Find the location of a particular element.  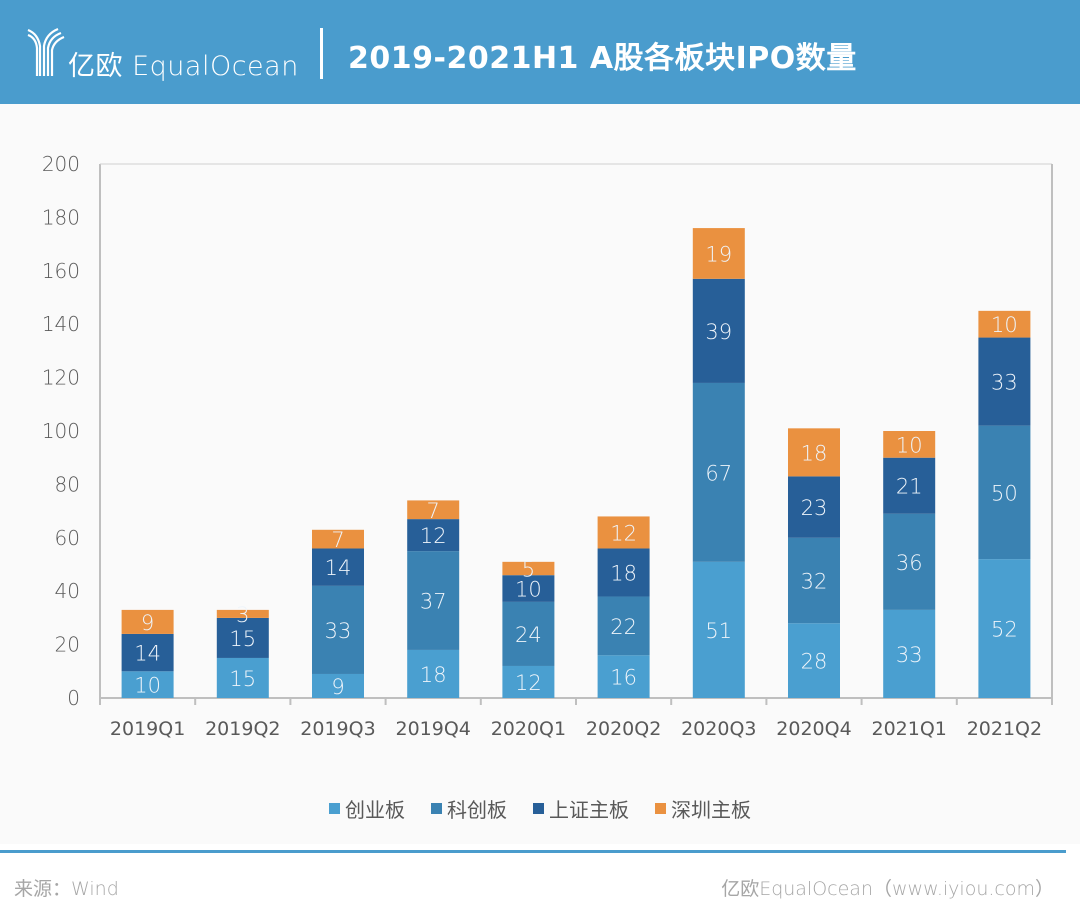

data-label: 5 is located at coordinates (528, 570).